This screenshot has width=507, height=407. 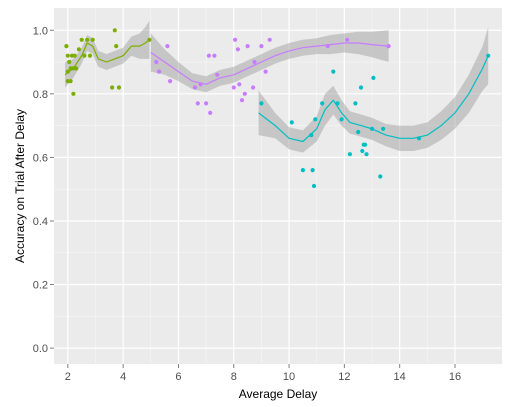 I want to click on x-tick-label: 16, so click(x=455, y=377).